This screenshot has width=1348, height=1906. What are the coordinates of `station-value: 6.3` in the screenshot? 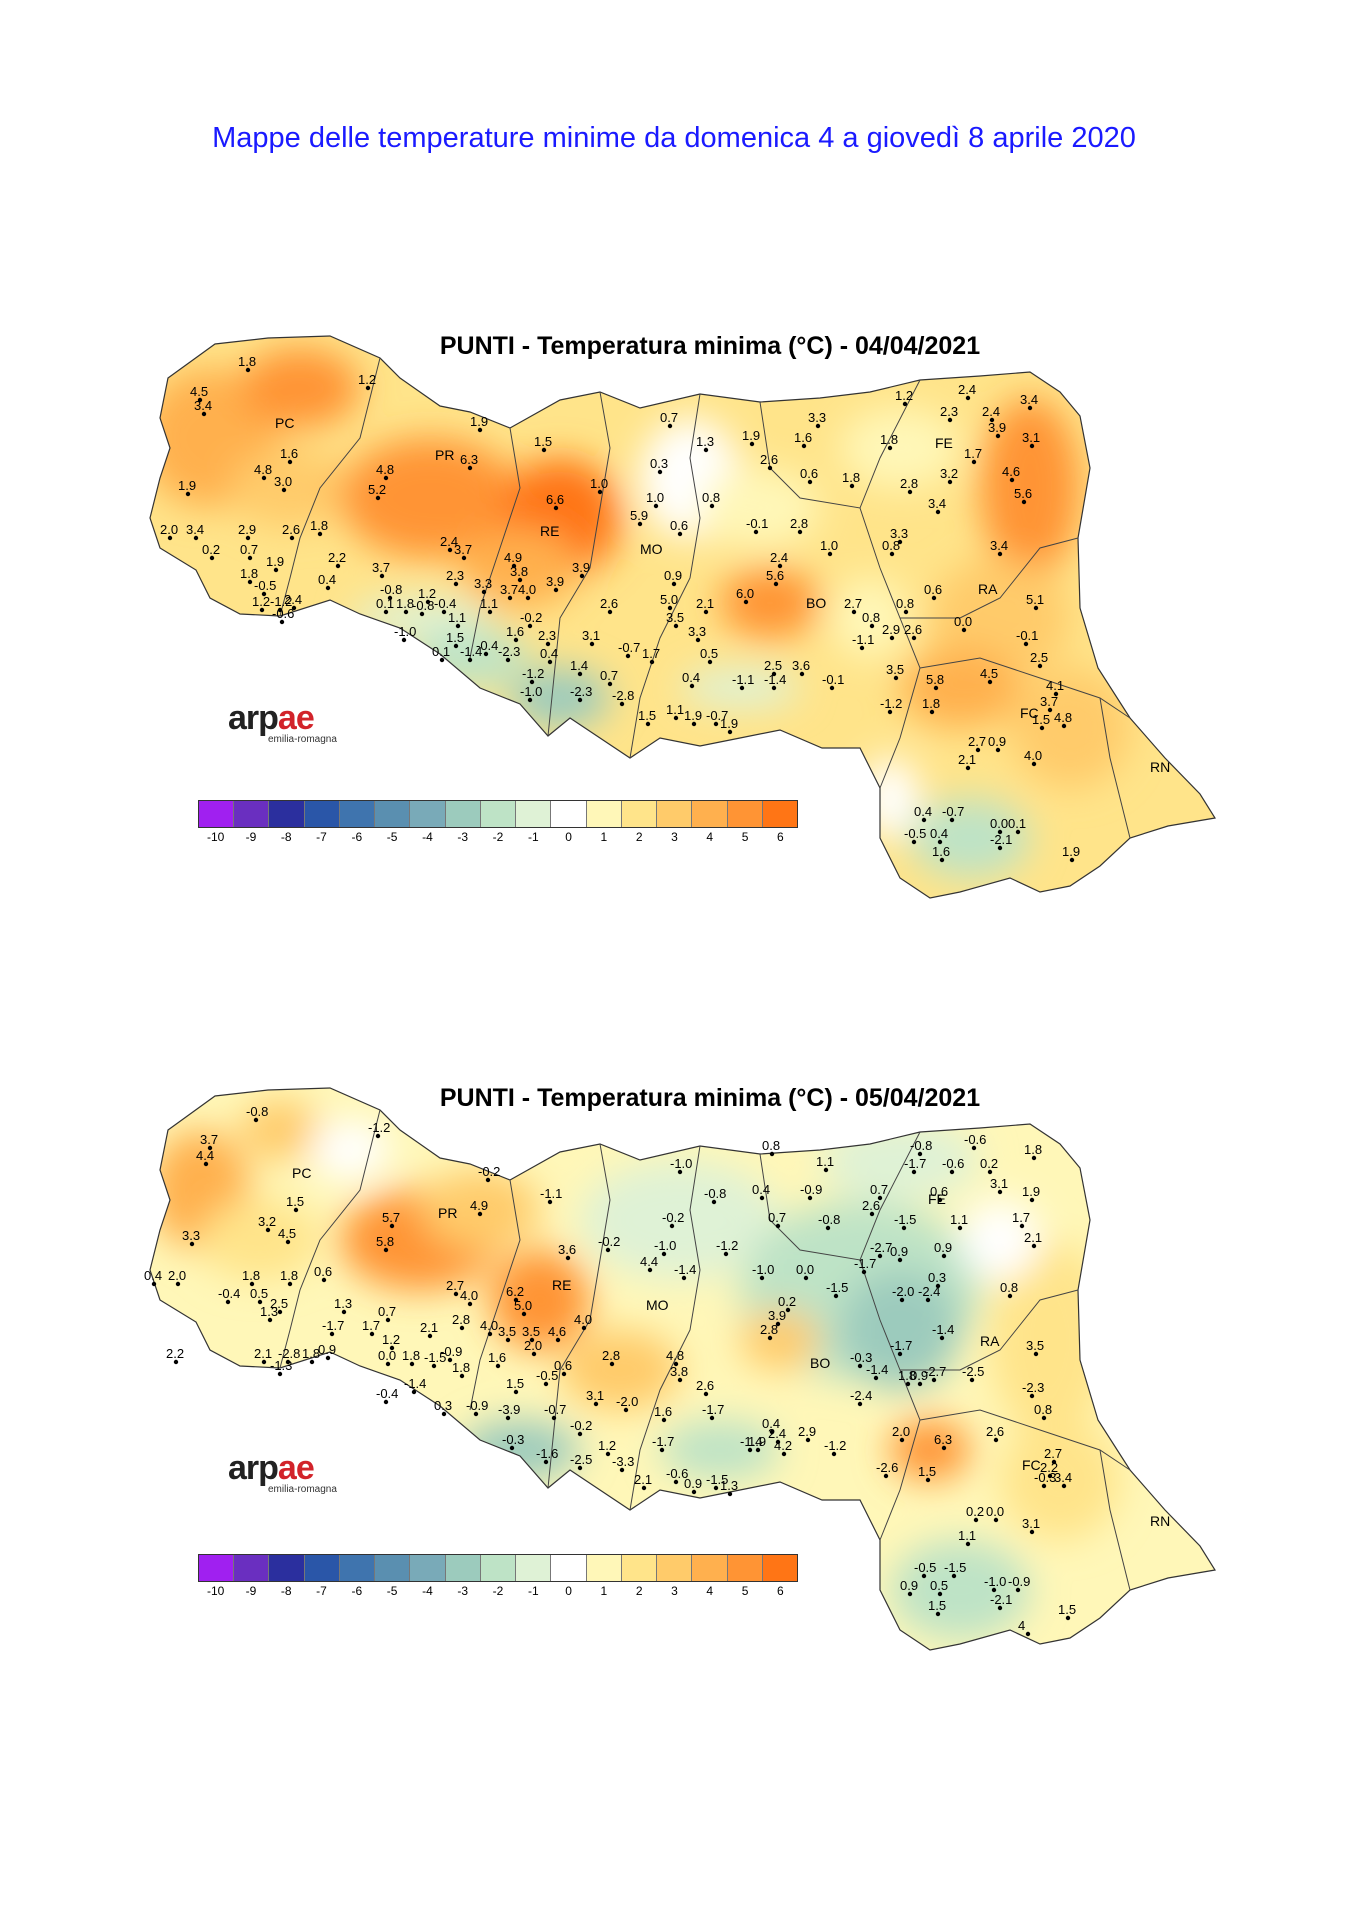 It's located at (943, 1439).